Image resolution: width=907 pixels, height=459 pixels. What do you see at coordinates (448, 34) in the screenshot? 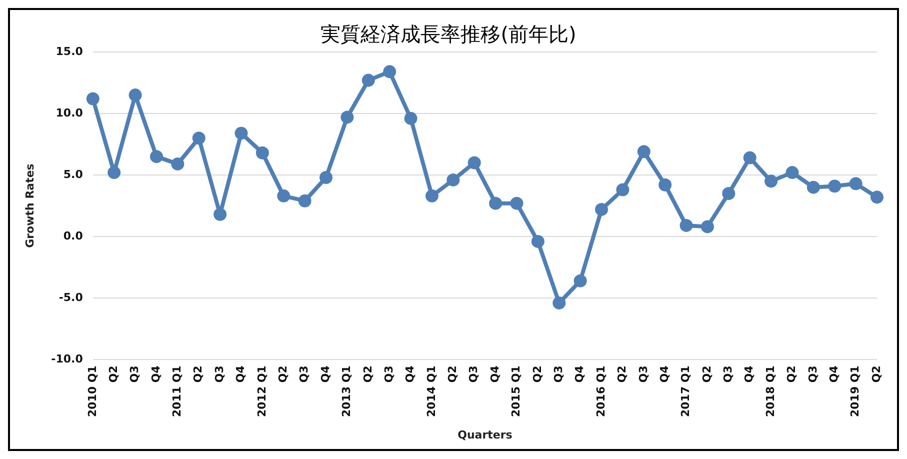
I see `chart-title: 実質経済成長率推移(前年比)` at bounding box center [448, 34].